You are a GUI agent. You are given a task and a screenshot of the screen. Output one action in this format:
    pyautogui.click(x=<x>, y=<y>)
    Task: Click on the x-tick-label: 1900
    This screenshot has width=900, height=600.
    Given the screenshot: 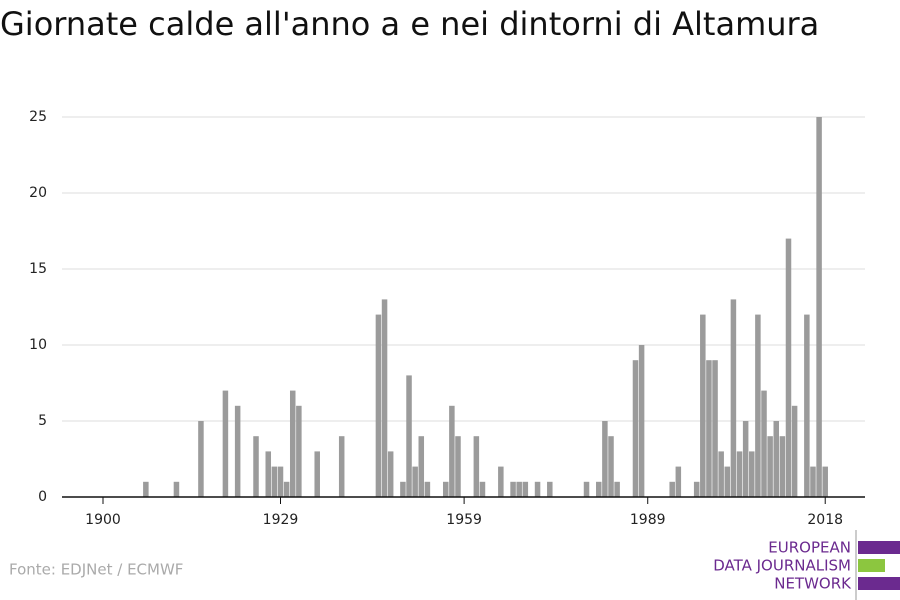 What is the action you would take?
    pyautogui.click(x=103, y=520)
    